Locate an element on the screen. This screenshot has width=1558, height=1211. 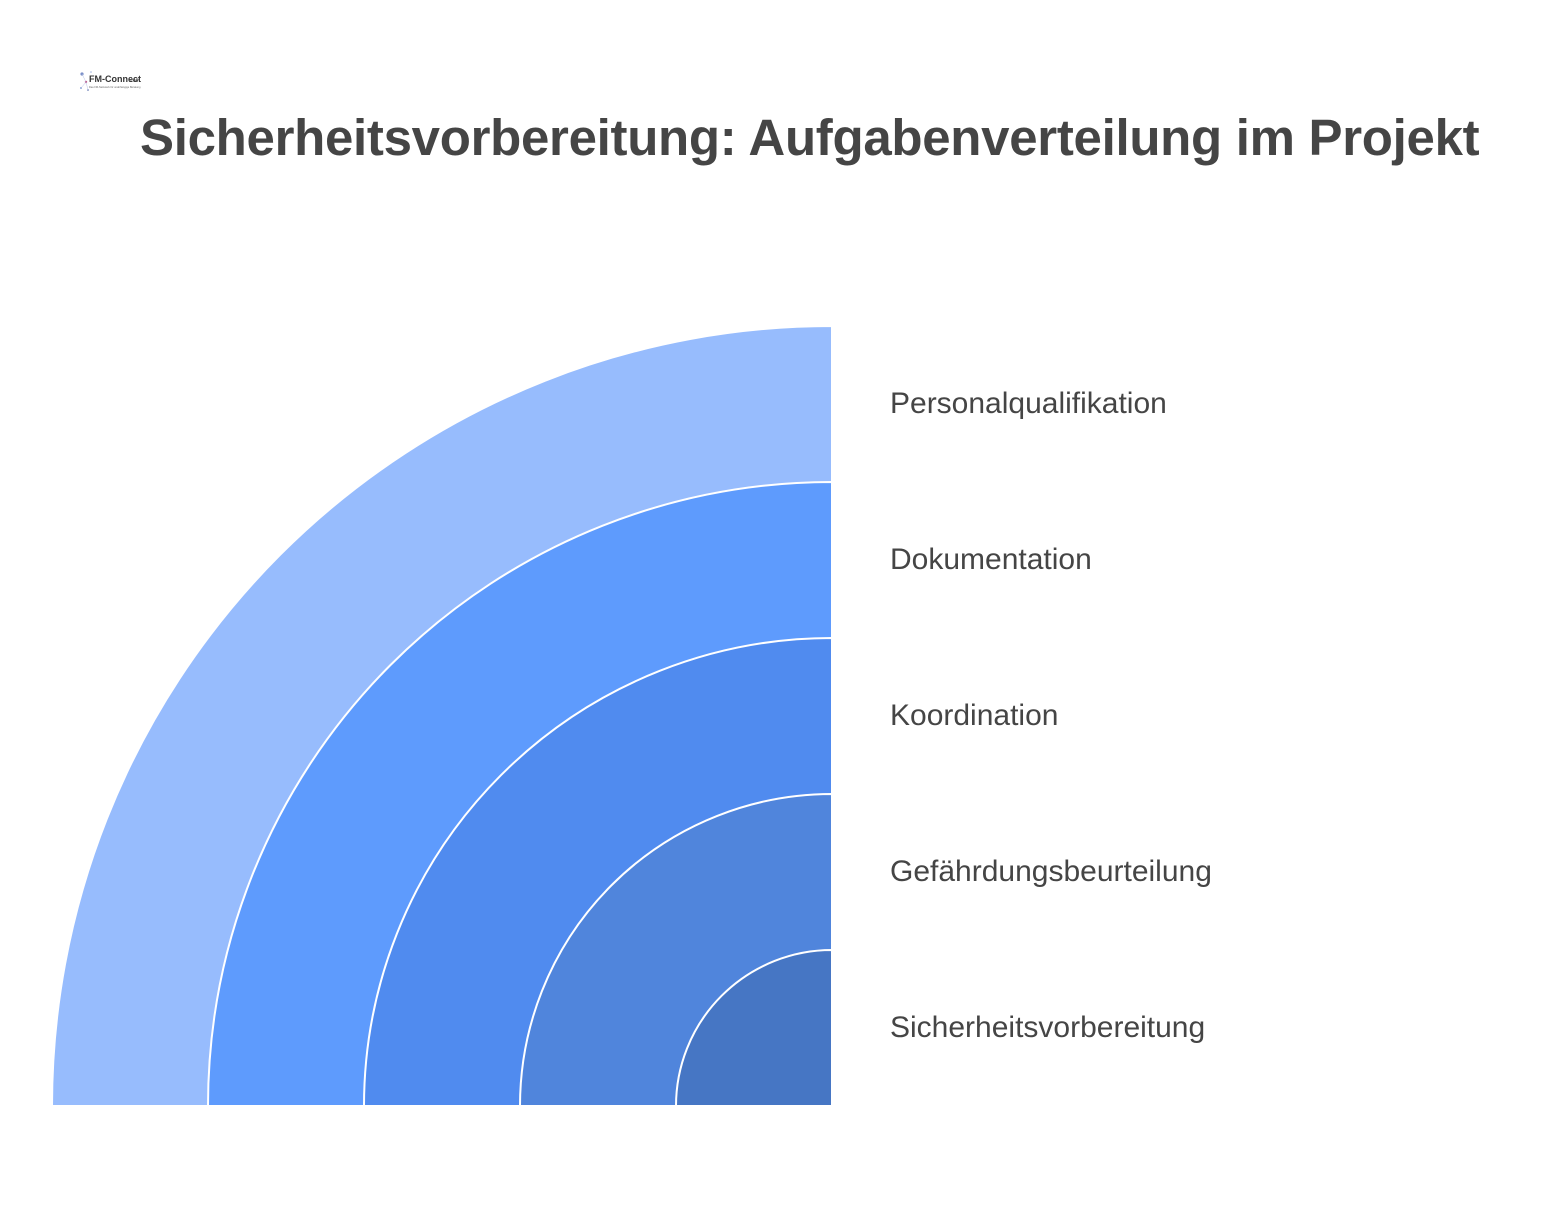
layer-5-label: Sicherheitsvorbereitung is located at coordinates (1048, 1027).